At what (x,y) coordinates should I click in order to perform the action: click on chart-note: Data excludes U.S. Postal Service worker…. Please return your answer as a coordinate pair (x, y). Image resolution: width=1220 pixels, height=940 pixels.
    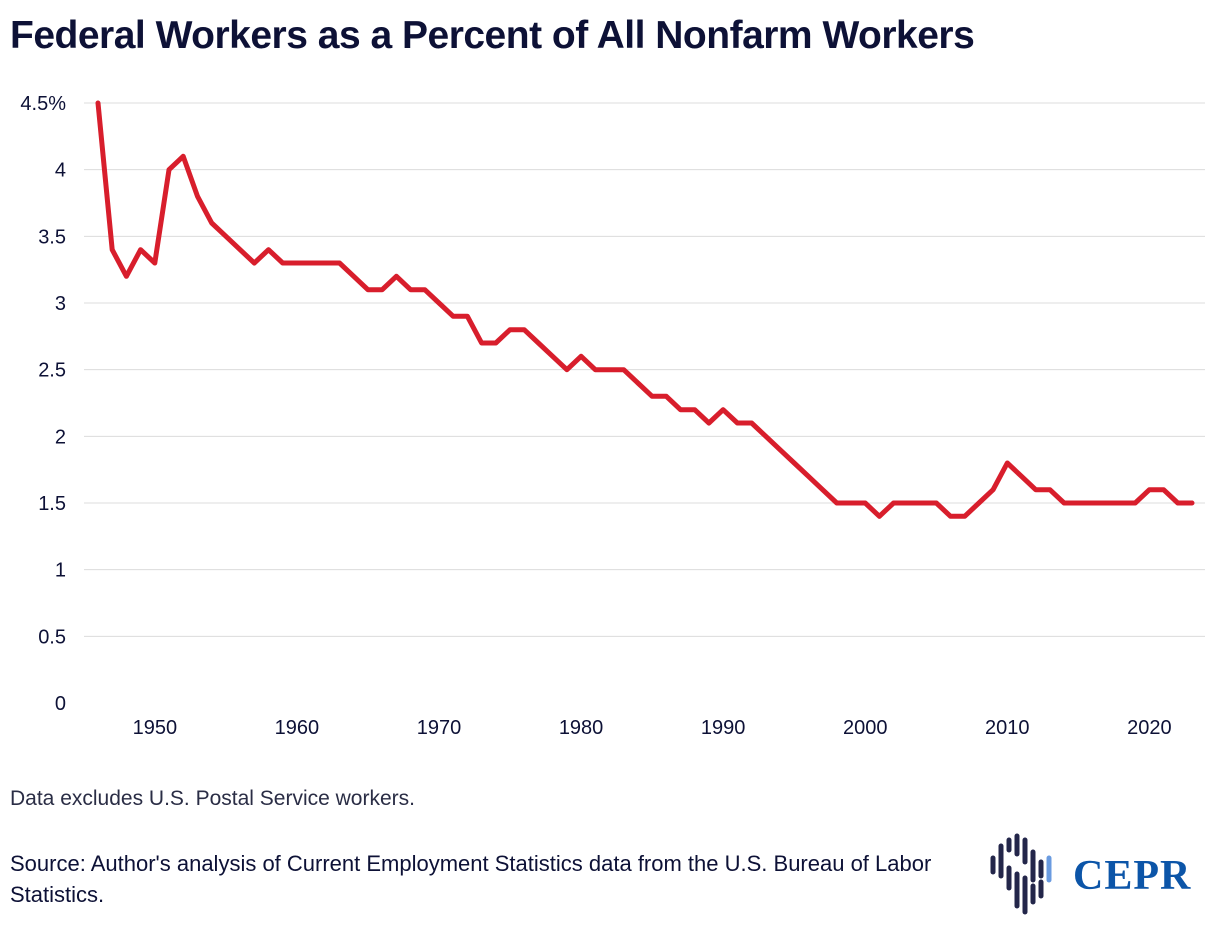
    Looking at the image, I should click on (212, 798).